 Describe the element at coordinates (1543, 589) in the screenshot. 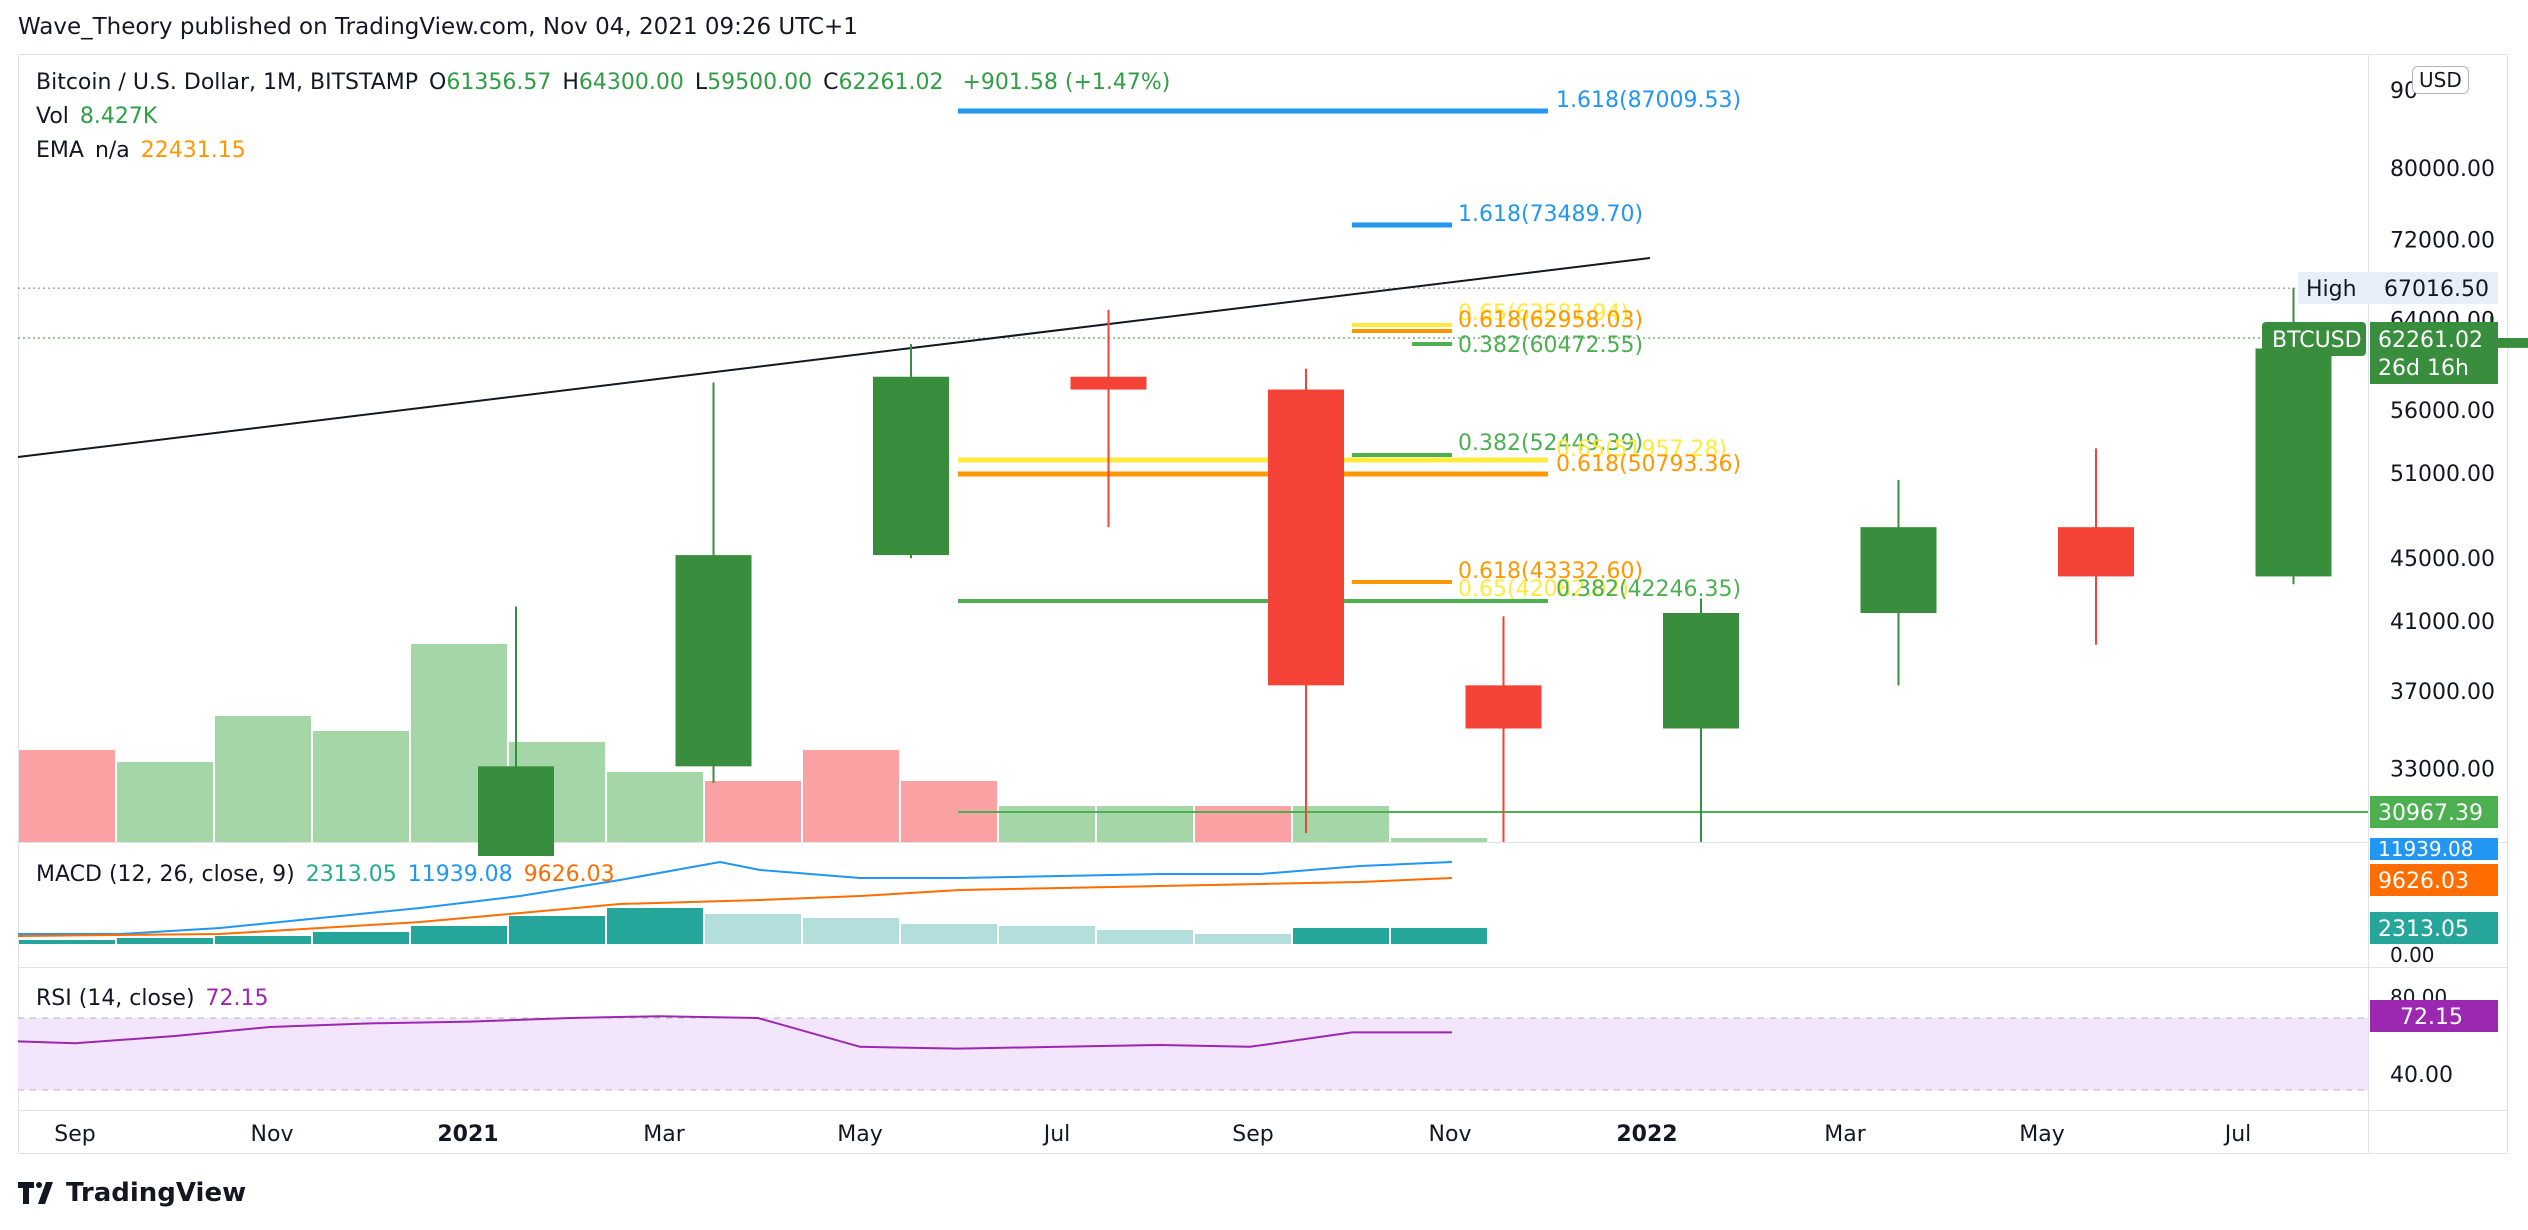

I see `fib-label: 0.65(42082.02)` at that location.